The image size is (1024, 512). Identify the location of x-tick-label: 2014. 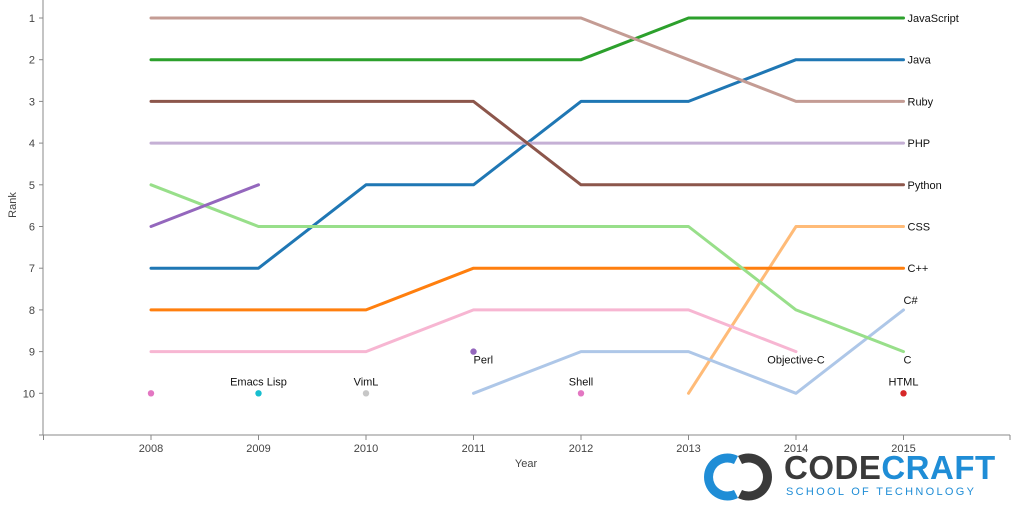
(796, 449).